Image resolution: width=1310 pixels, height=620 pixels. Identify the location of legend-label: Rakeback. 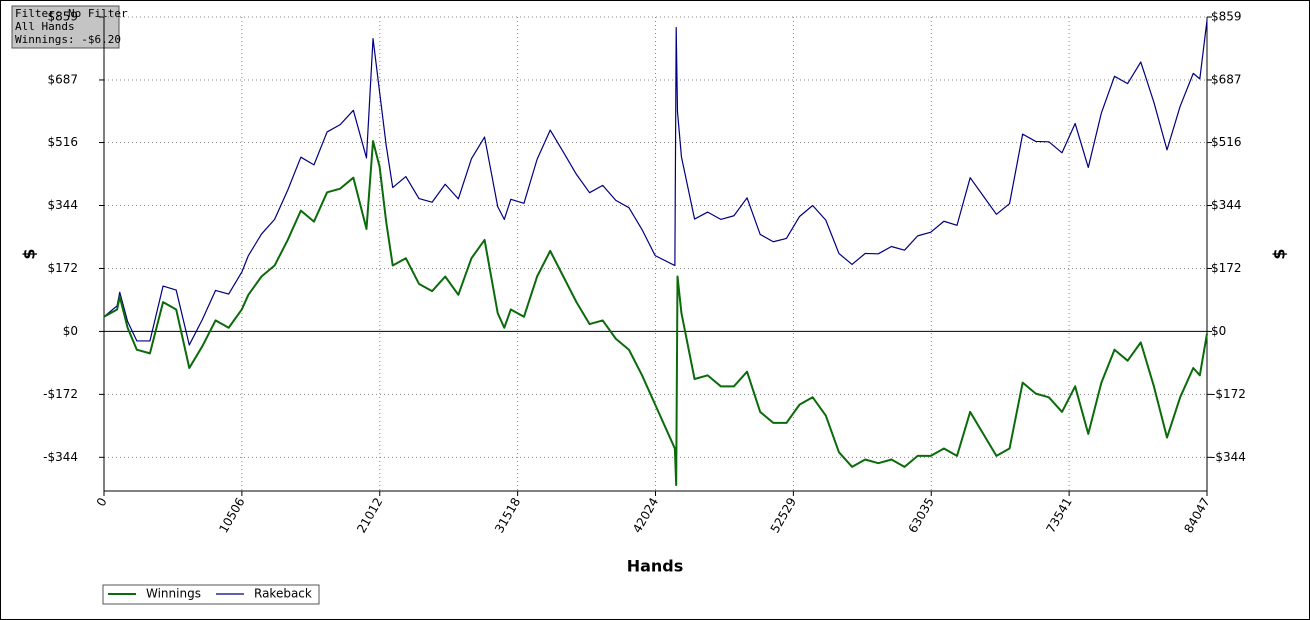
(283, 594).